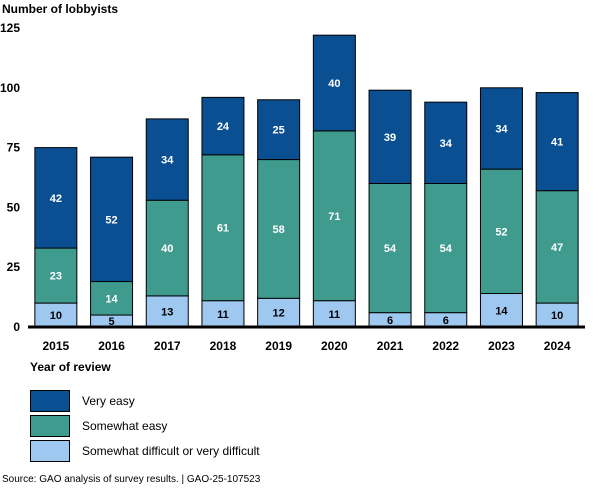 The height and width of the screenshot is (491, 600). I want to click on data-label-2019-s2: 25, so click(279, 131).